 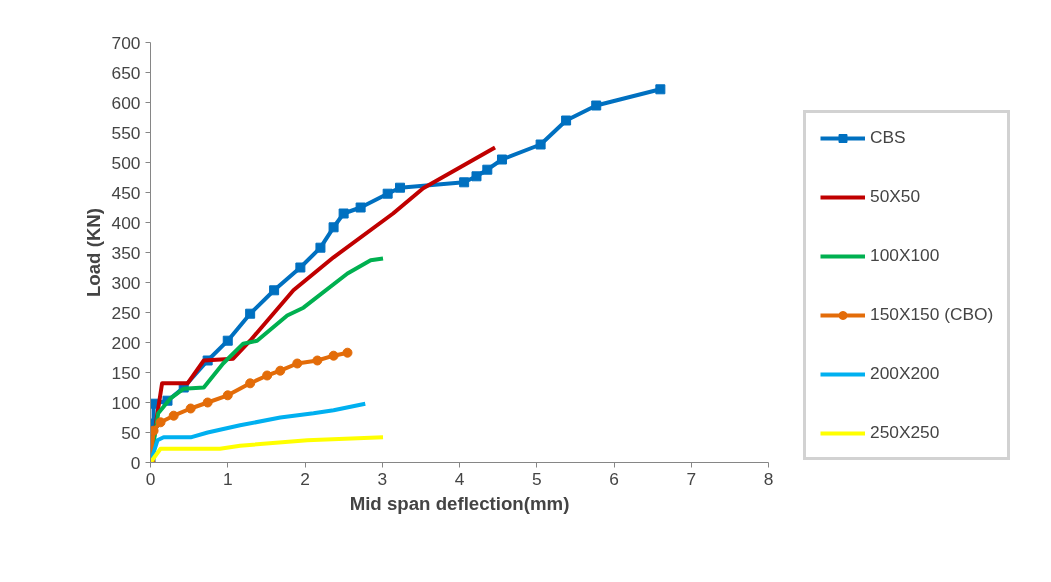 What do you see at coordinates (382, 478) in the screenshot?
I see `x-tick-label: 3` at bounding box center [382, 478].